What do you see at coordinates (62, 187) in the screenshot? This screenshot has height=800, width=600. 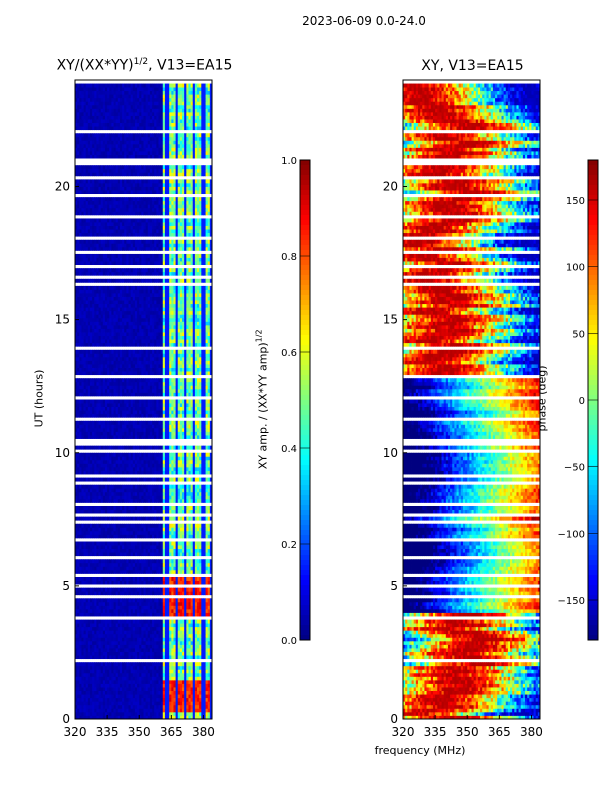 I see `y-tick-label: 20` at bounding box center [62, 187].